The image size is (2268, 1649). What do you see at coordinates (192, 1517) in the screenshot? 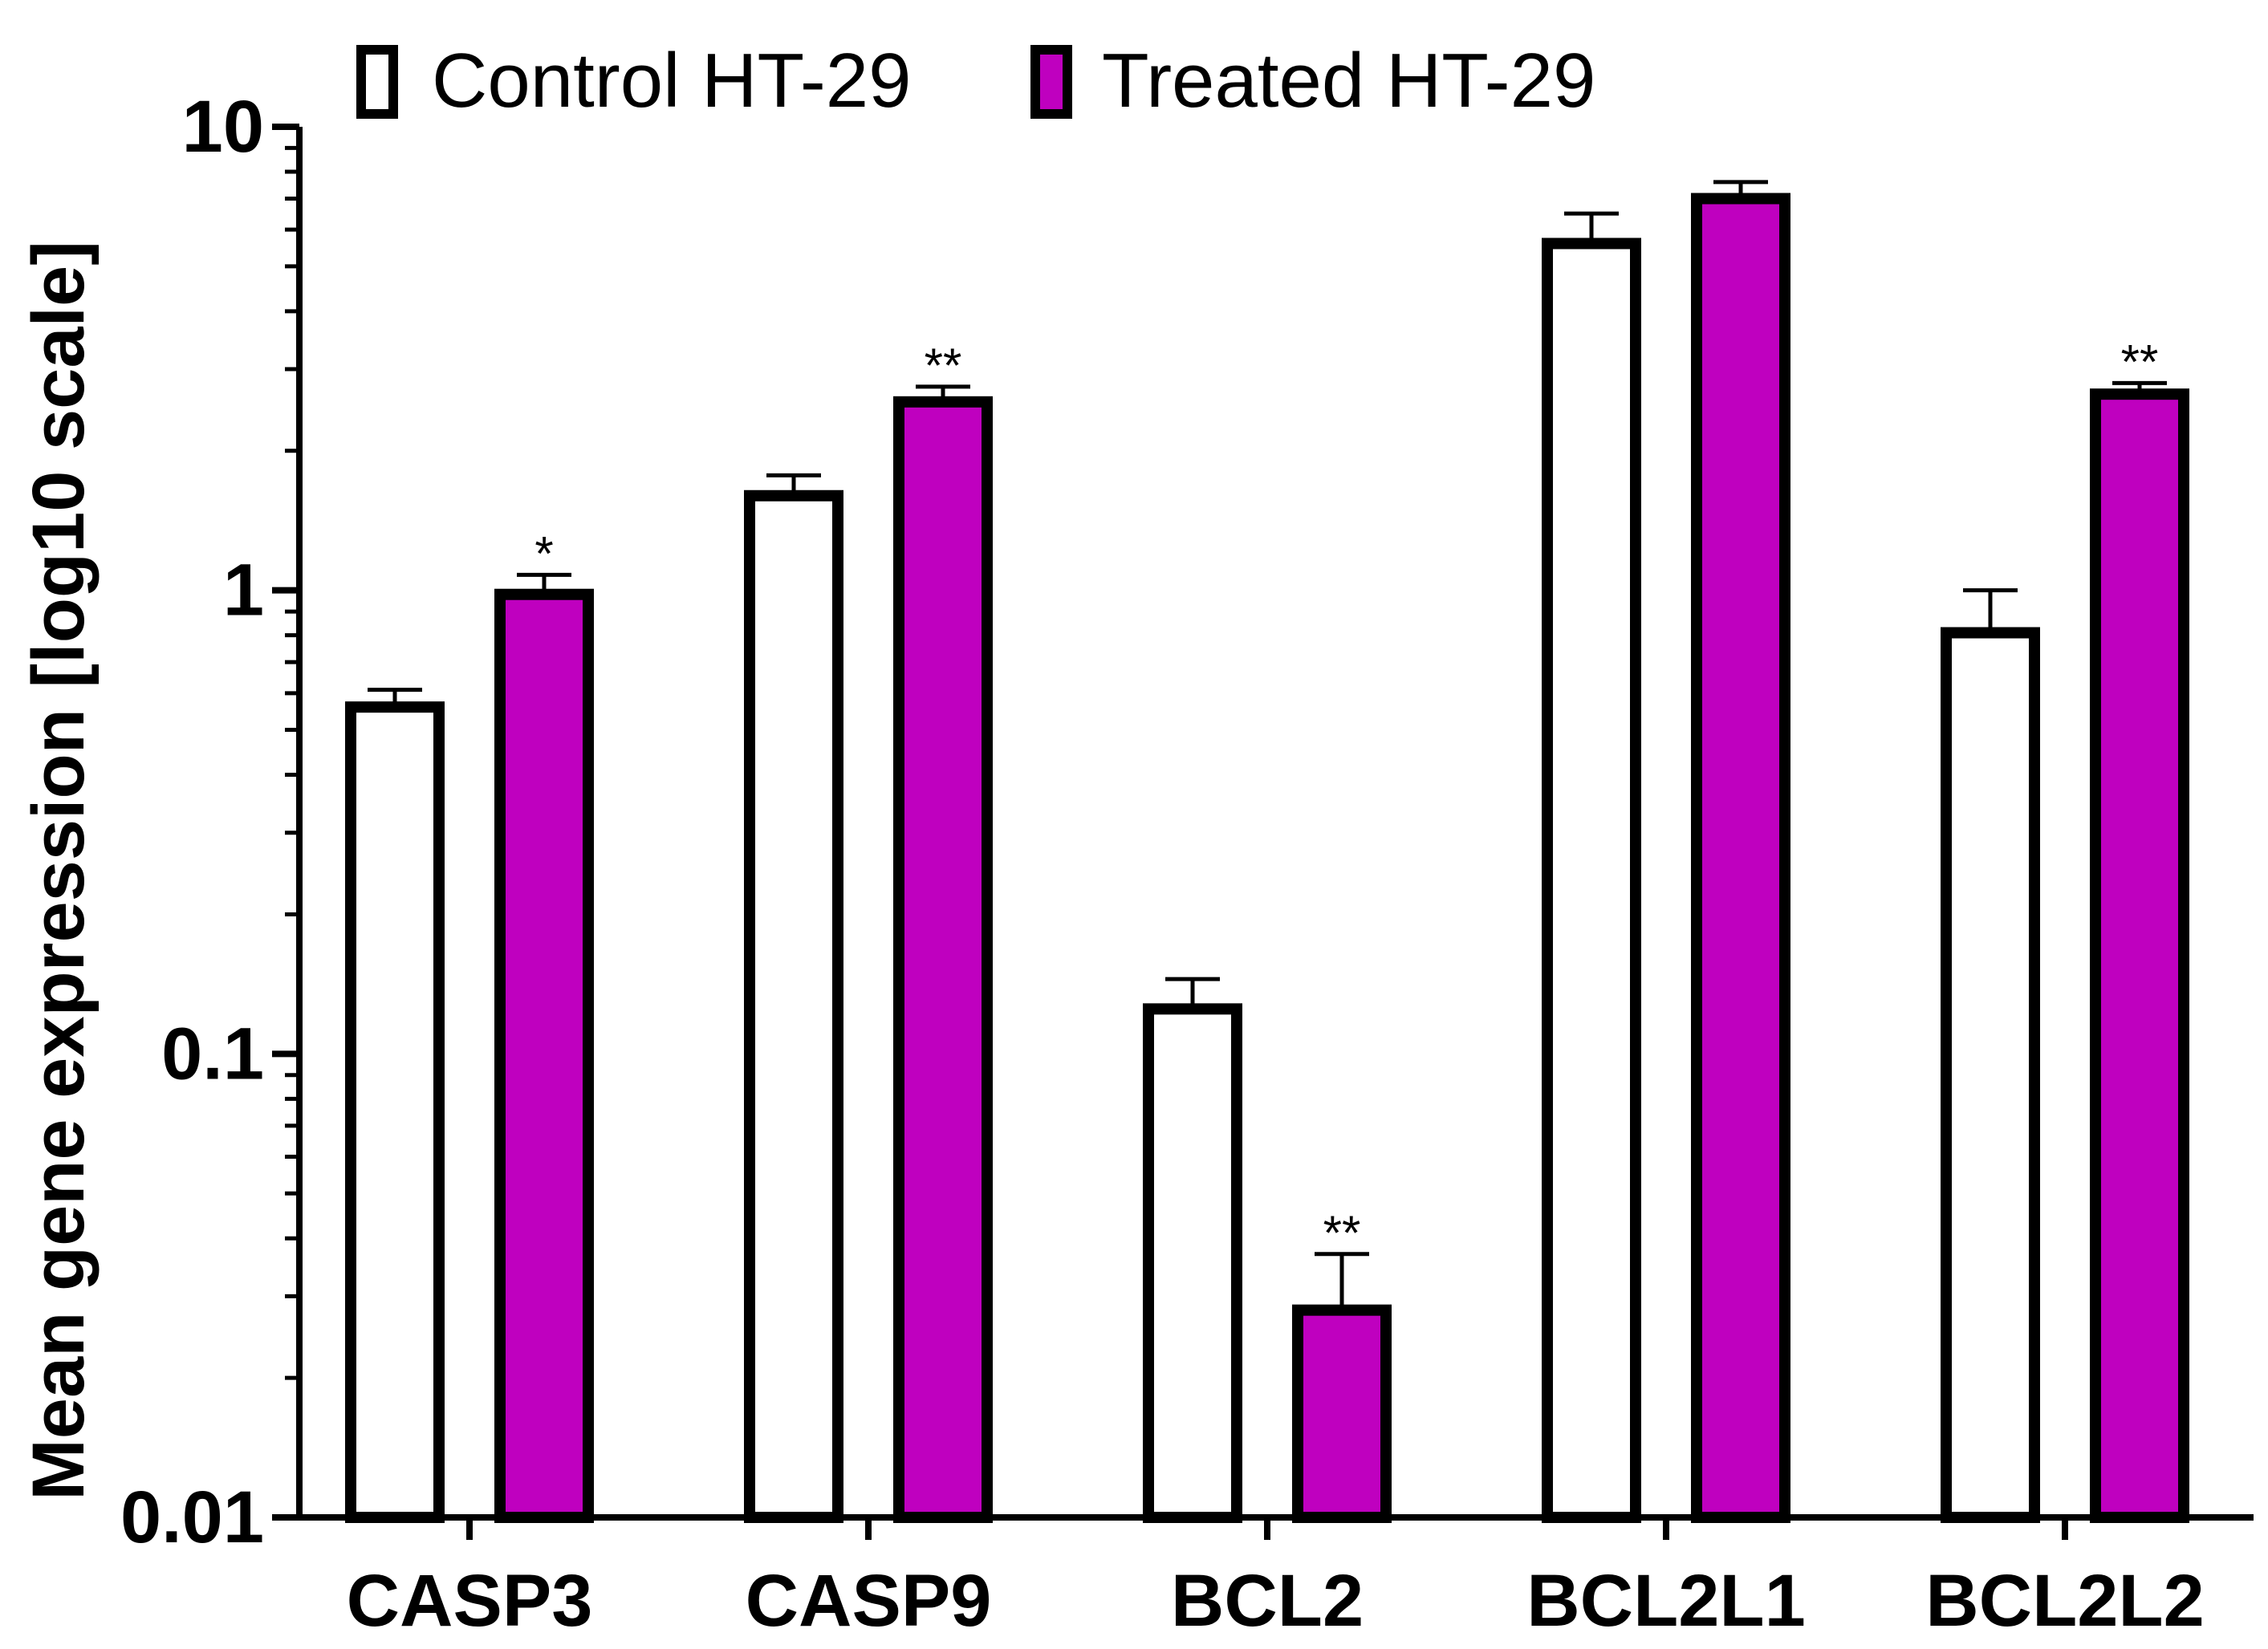
I see `y-tick-label: 0.01` at bounding box center [192, 1517].